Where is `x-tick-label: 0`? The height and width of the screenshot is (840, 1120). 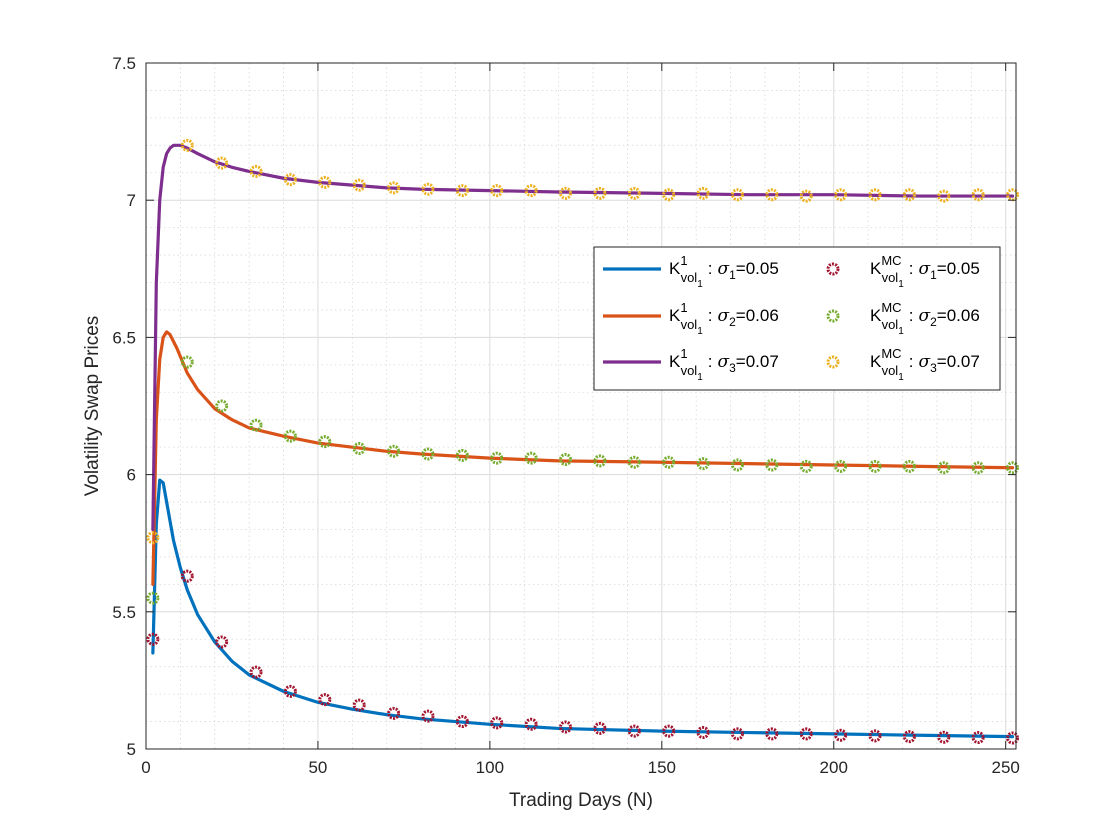 x-tick-label: 0 is located at coordinates (145, 767).